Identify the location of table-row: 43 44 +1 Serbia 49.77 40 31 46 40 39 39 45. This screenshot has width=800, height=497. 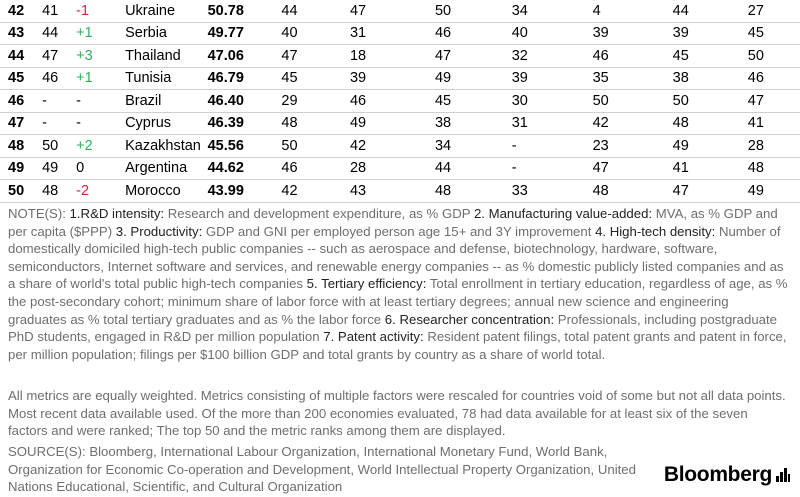
(400, 33).